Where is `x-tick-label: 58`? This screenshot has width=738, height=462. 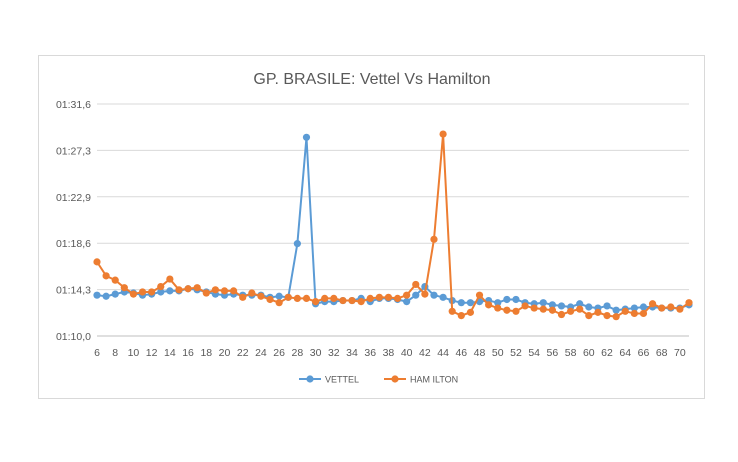 x-tick-label: 58 is located at coordinates (571, 353).